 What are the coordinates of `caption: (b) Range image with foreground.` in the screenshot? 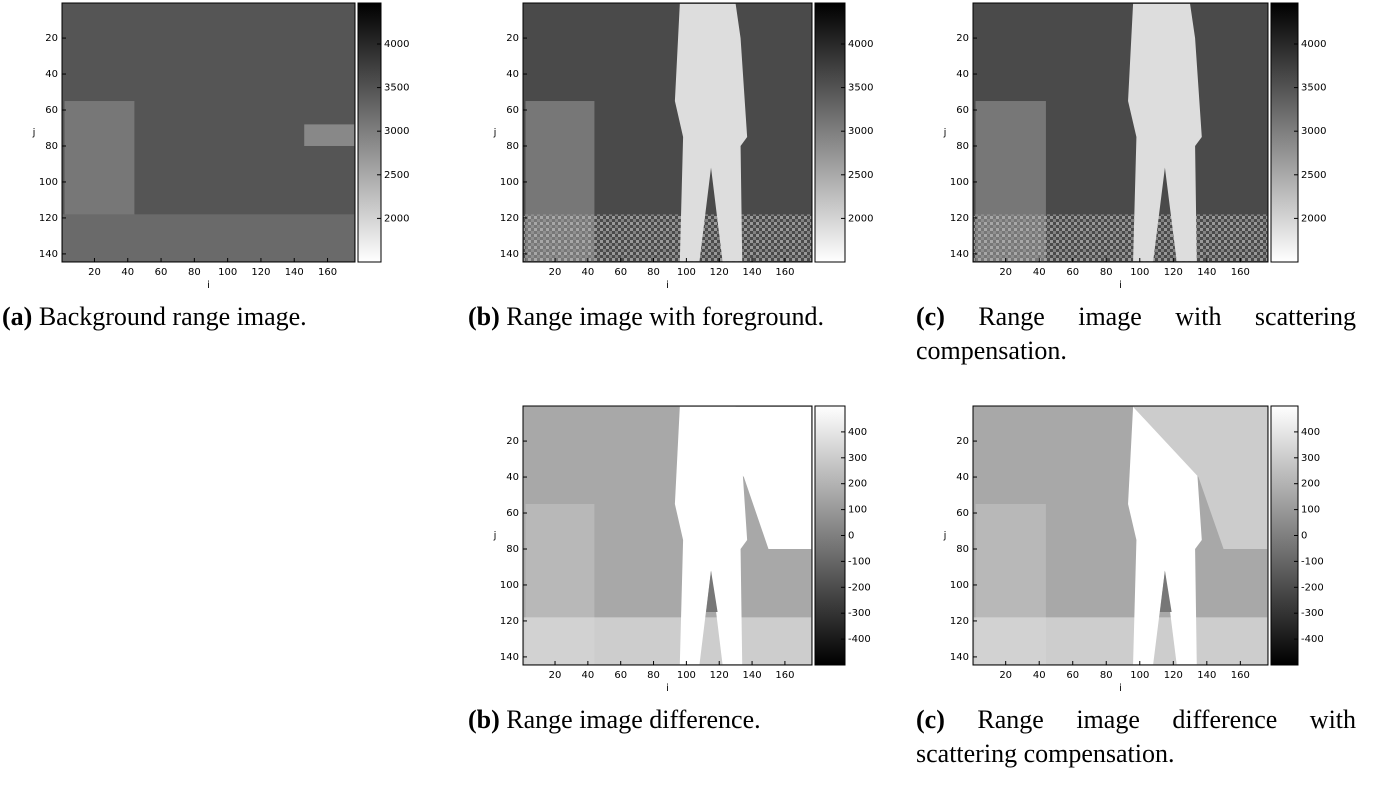 It's located at (678, 317).